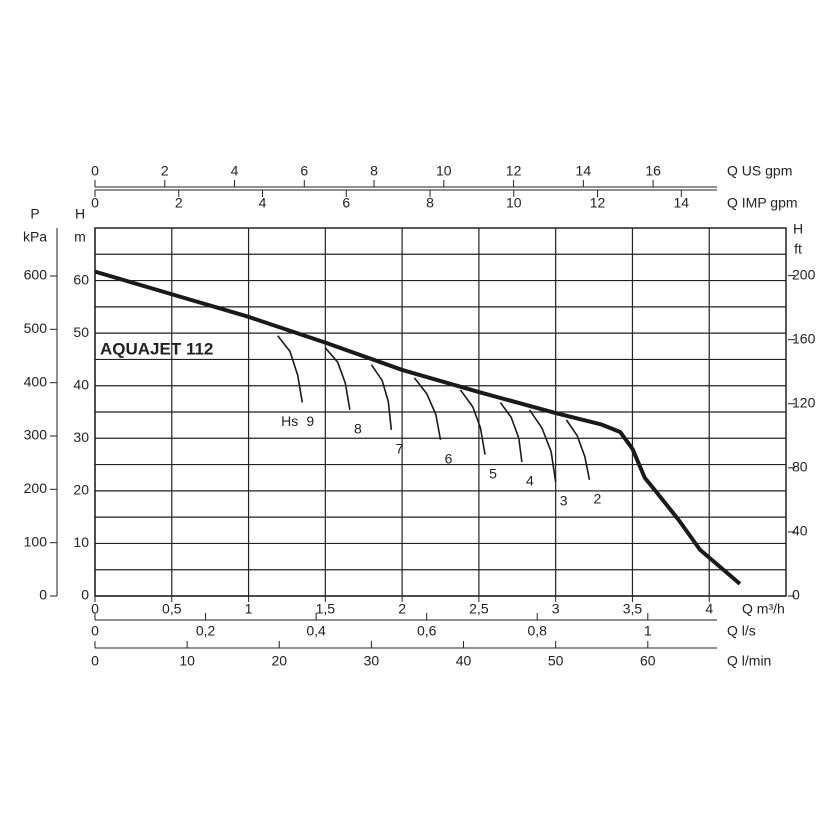  Describe the element at coordinates (598, 499) in the screenshot. I see `curve-label: 2` at that location.